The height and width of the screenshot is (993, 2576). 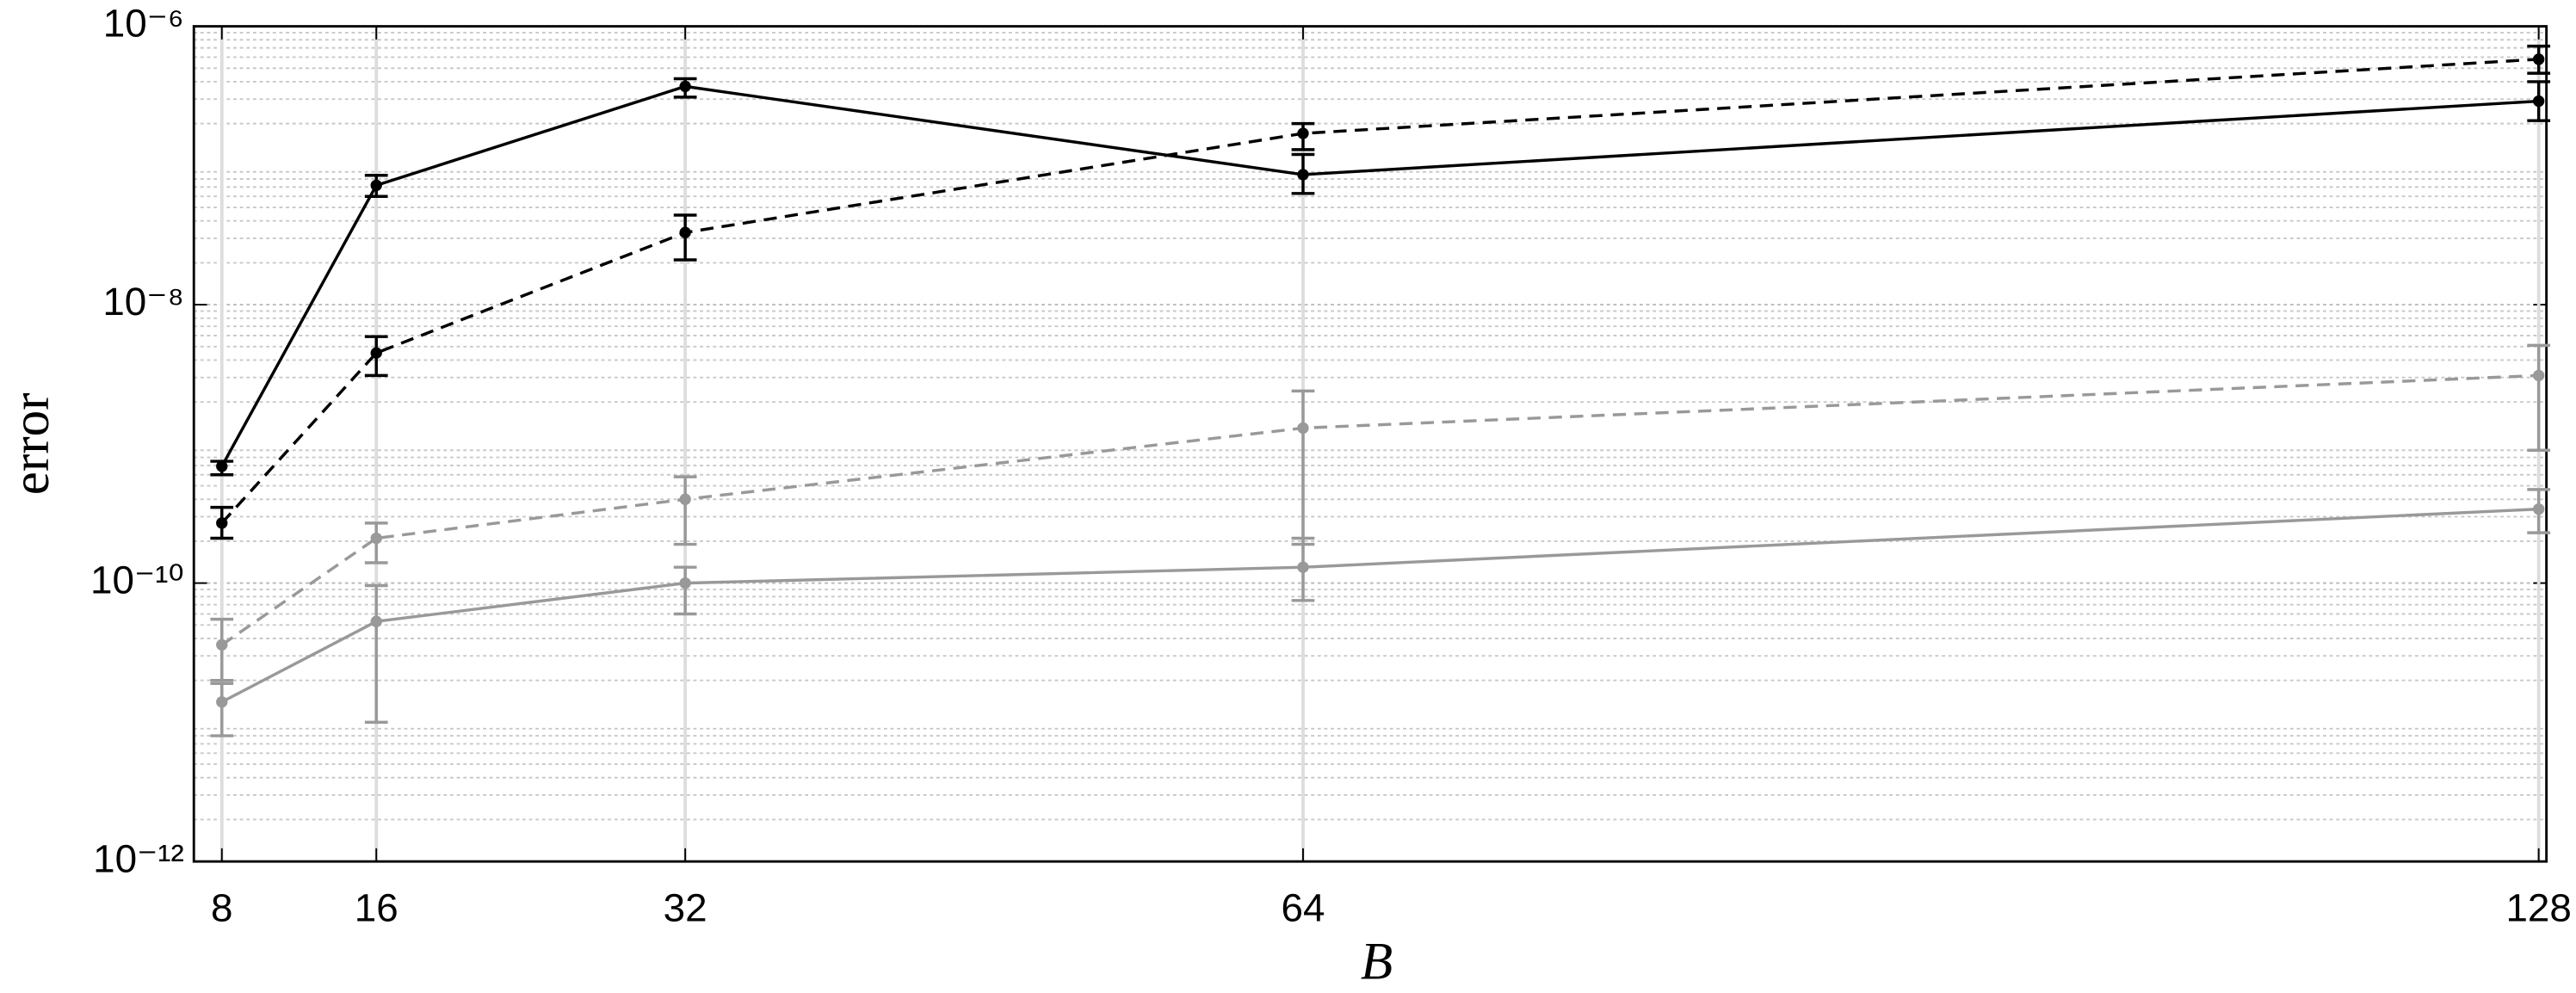 What do you see at coordinates (221, 908) in the screenshot?
I see `x-tick-label: 8` at bounding box center [221, 908].